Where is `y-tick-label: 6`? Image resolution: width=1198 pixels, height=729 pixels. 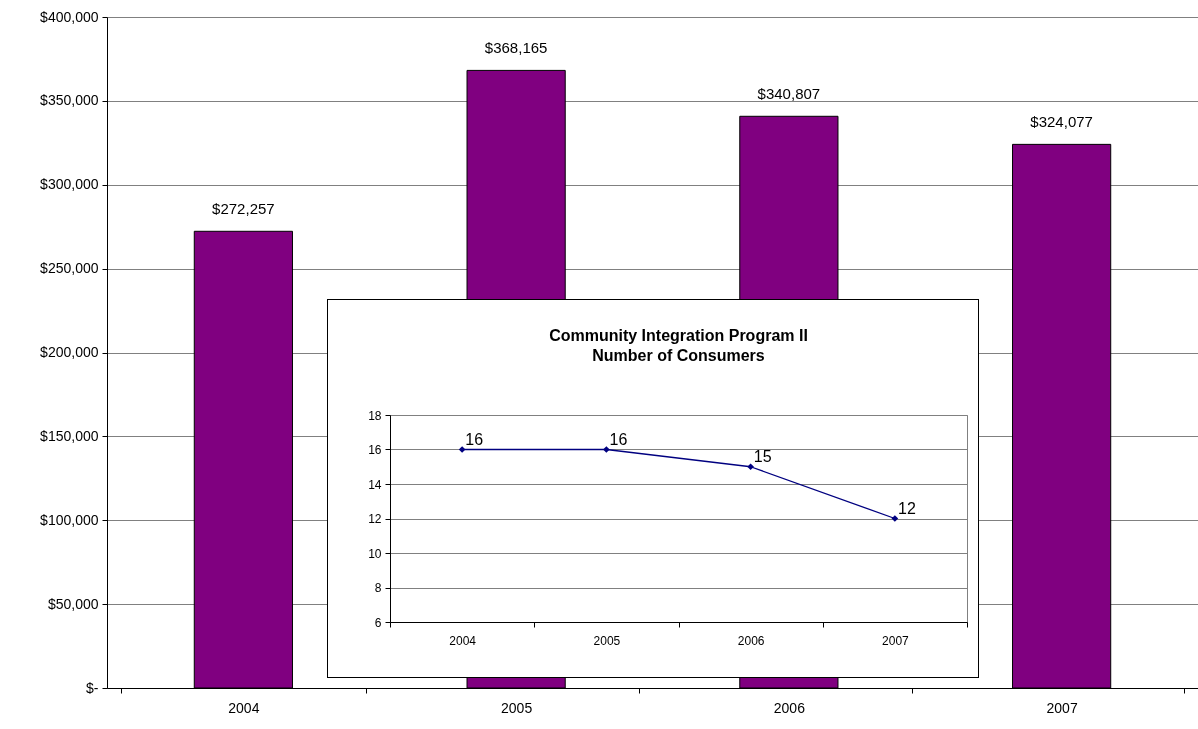
y-tick-label: 6 is located at coordinates (378, 622).